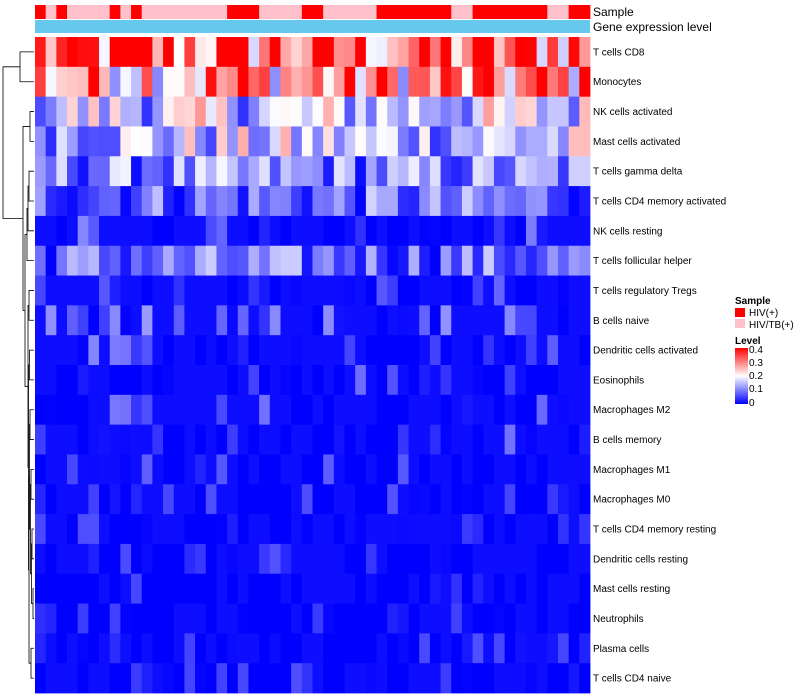  Describe the element at coordinates (764, 313) in the screenshot. I see `sample-legend: Sample HIV(+) HIV/TB(+)` at that location.